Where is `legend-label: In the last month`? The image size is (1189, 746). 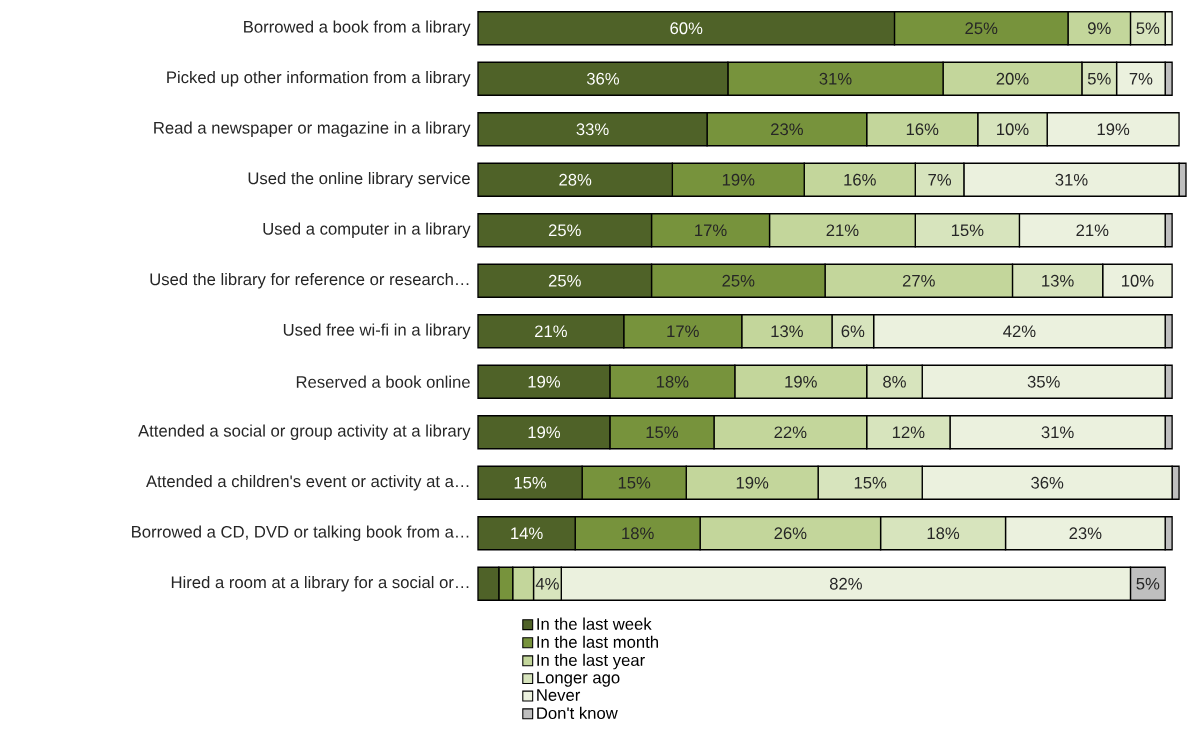
legend-label: In the last month is located at coordinates (597, 641).